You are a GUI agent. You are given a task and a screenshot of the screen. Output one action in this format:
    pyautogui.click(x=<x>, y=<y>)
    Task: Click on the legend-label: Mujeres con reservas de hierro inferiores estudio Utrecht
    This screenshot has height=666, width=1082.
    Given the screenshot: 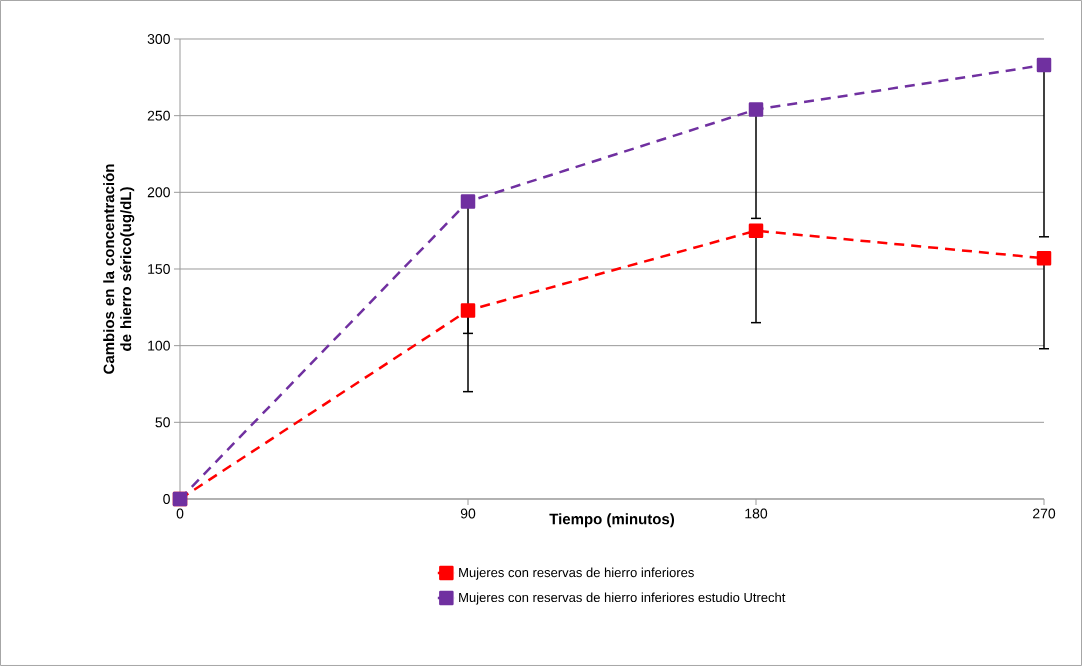 What is the action you would take?
    pyautogui.click(x=622, y=598)
    